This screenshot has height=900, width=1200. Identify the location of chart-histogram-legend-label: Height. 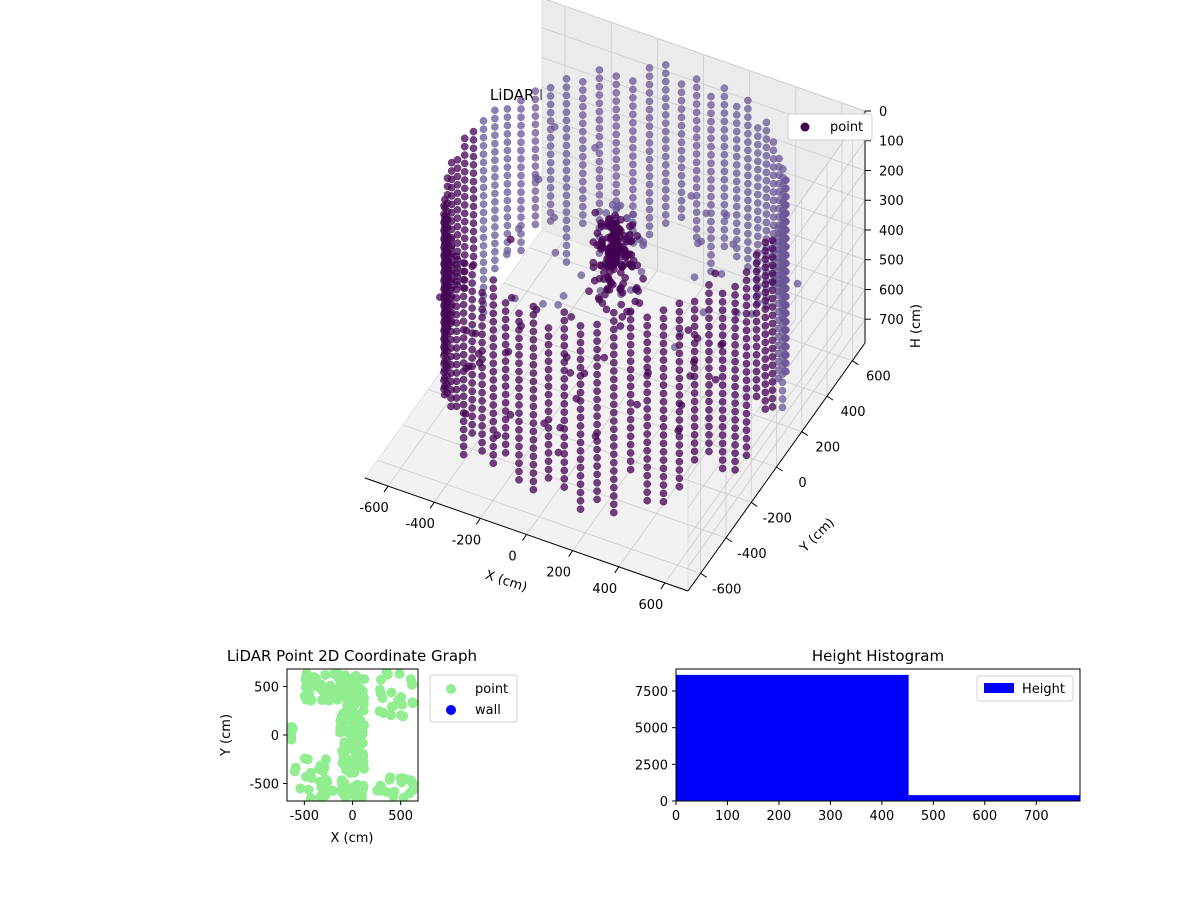
(1043, 689).